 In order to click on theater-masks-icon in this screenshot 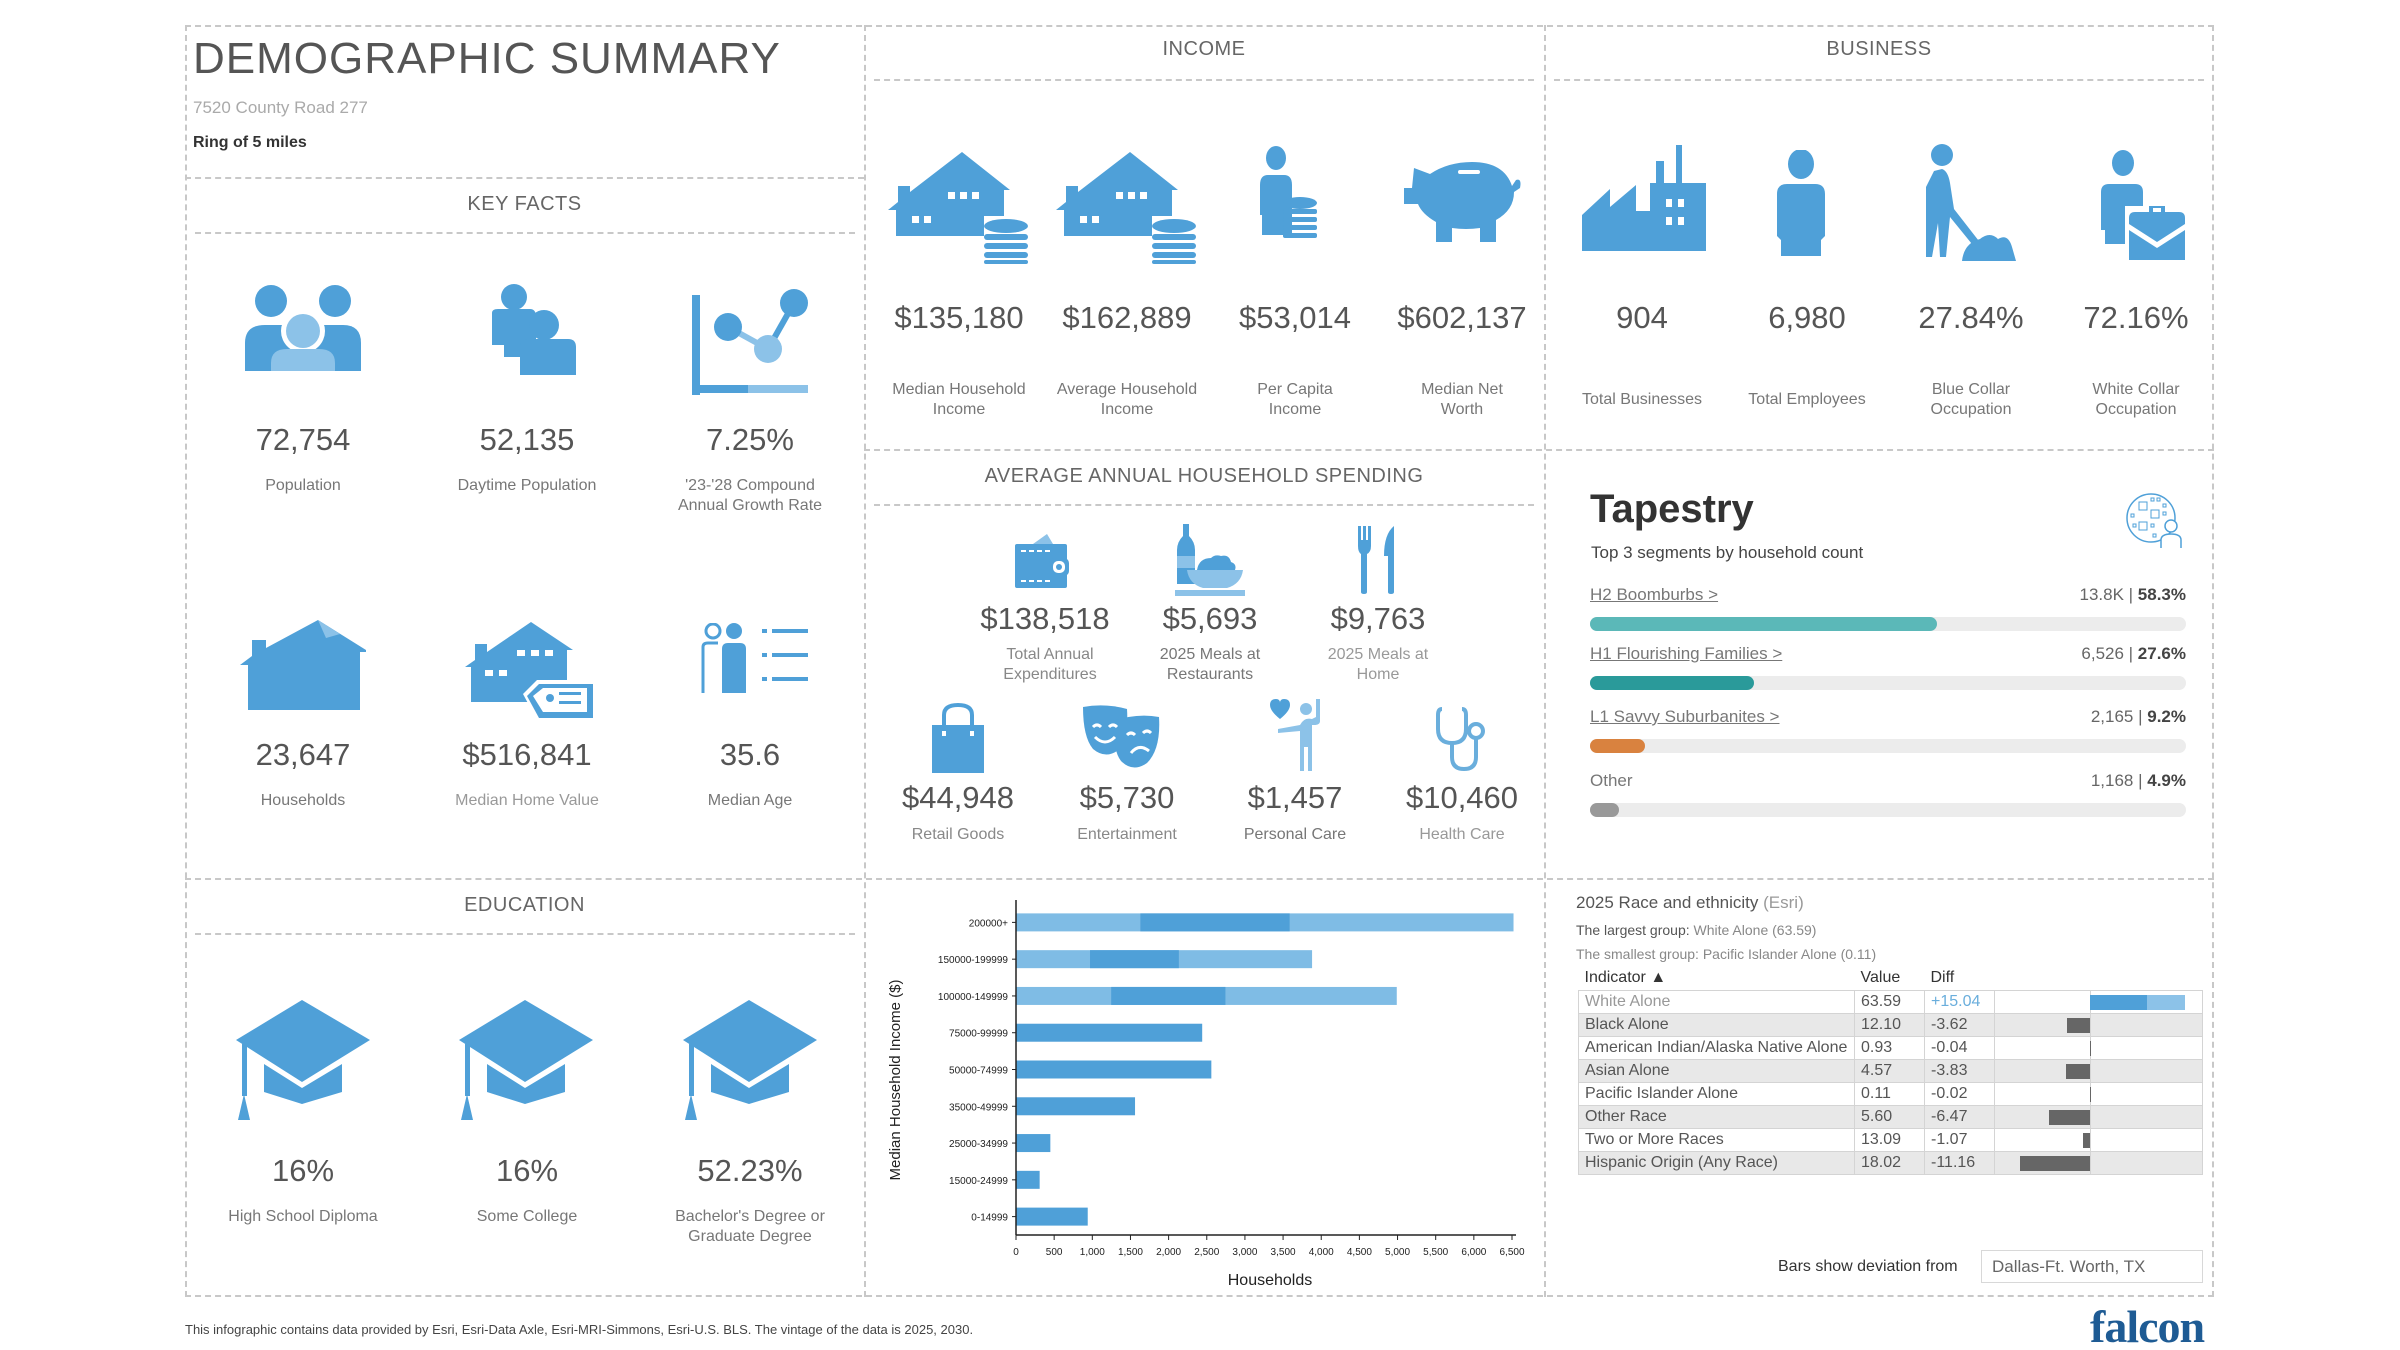, I will do `click(1121, 736)`.